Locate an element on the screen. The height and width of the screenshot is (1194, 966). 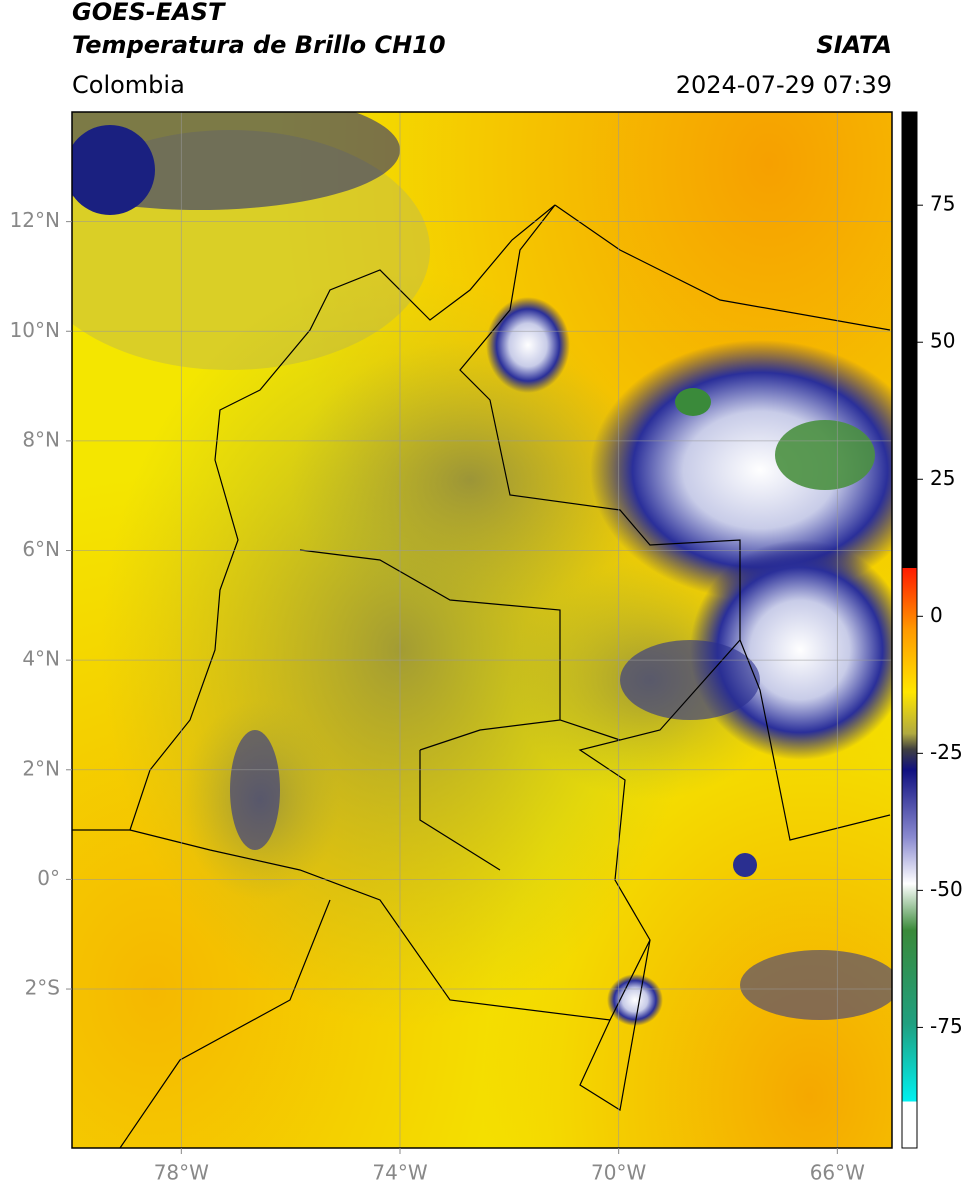
y-tick-label: 0° is located at coordinates (48, 878).